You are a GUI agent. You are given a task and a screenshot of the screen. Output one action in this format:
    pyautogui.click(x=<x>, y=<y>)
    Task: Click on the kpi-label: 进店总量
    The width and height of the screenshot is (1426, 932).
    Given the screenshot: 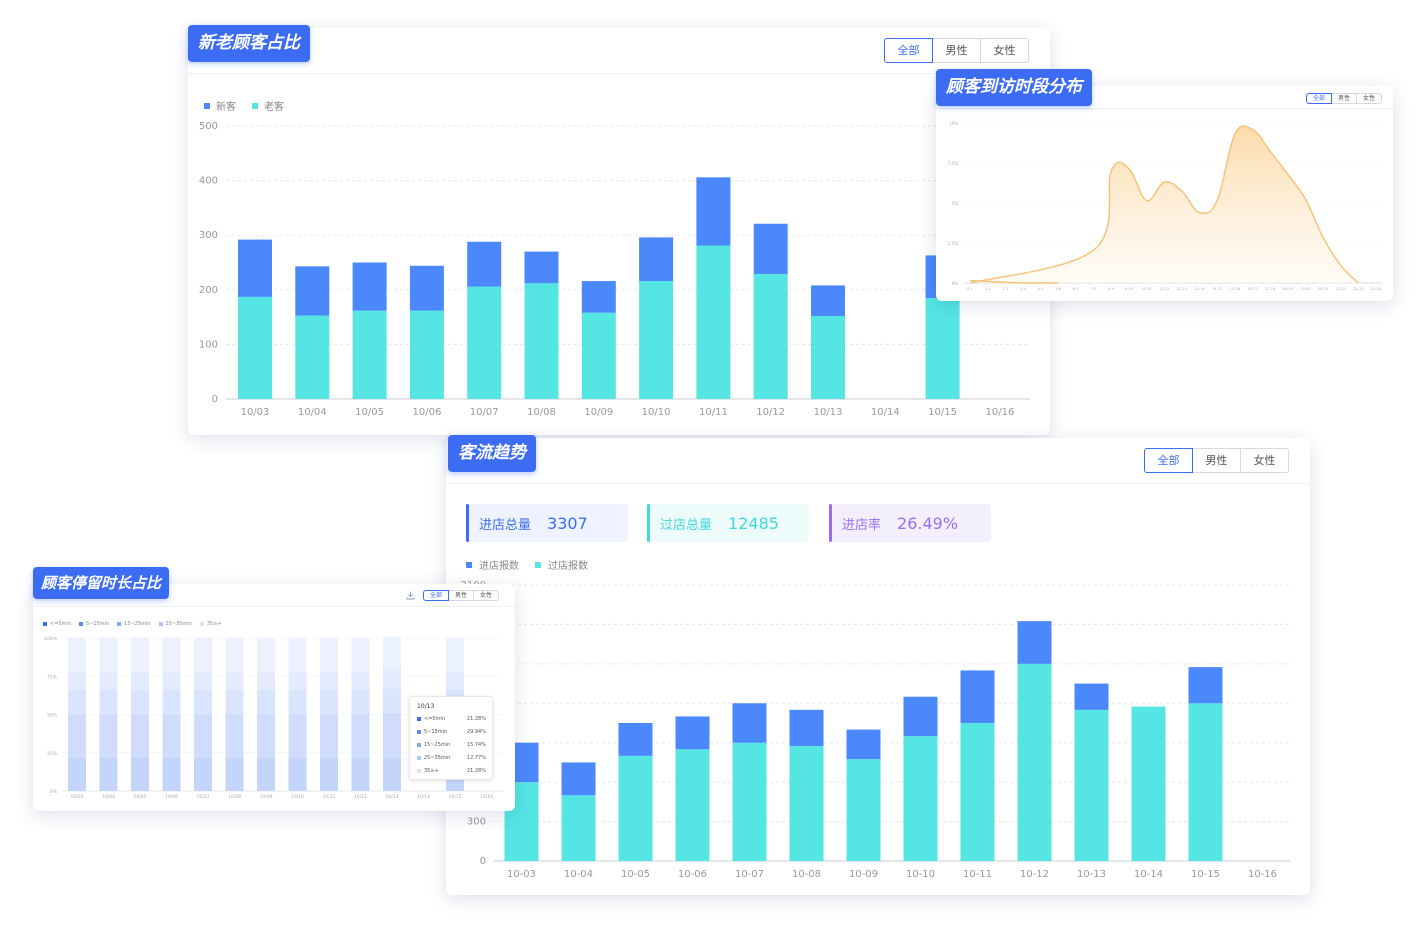 What is the action you would take?
    pyautogui.click(x=505, y=525)
    